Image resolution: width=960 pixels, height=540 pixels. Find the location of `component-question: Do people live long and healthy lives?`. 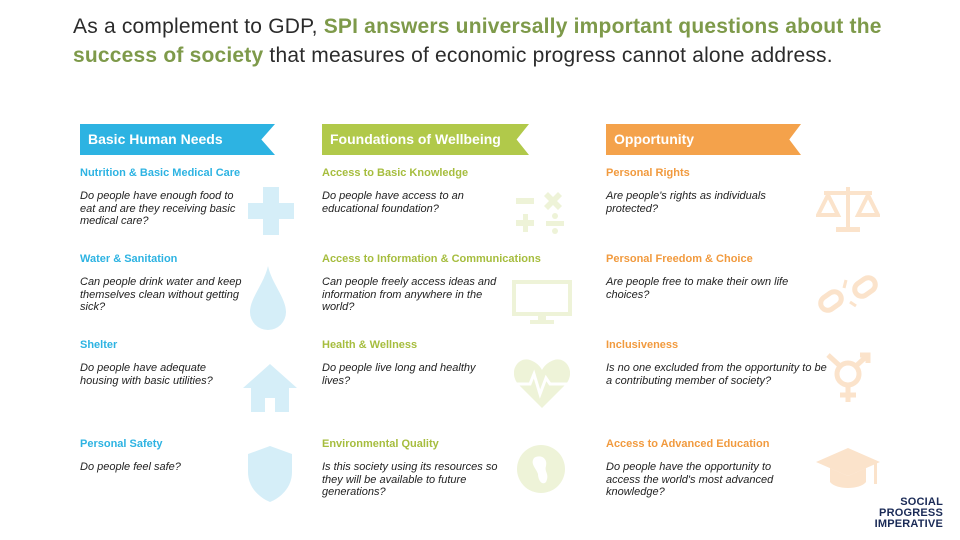

component-question: Do people live long and healthy lives? is located at coordinates (399, 374).